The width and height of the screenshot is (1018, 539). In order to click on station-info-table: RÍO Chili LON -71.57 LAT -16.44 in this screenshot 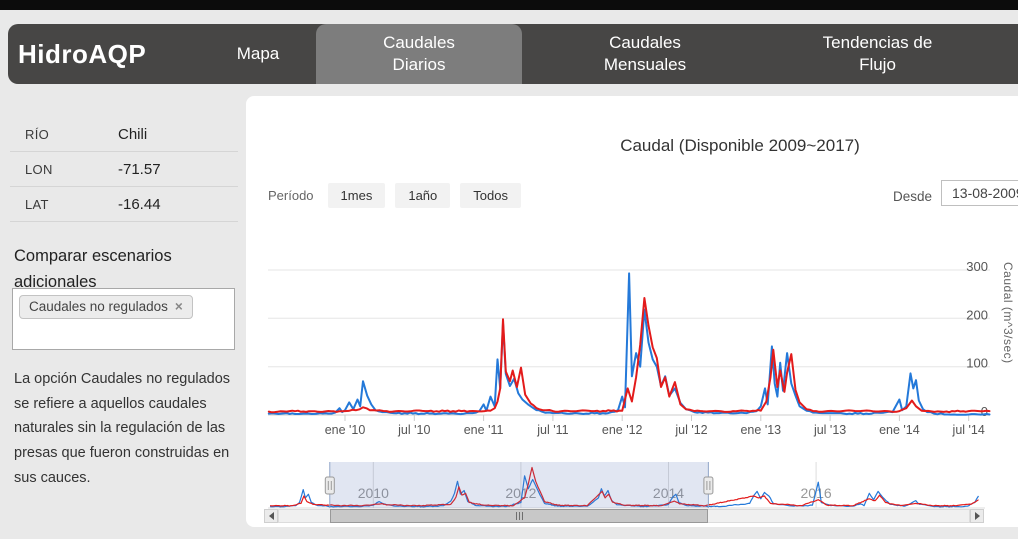, I will do `click(124, 169)`.